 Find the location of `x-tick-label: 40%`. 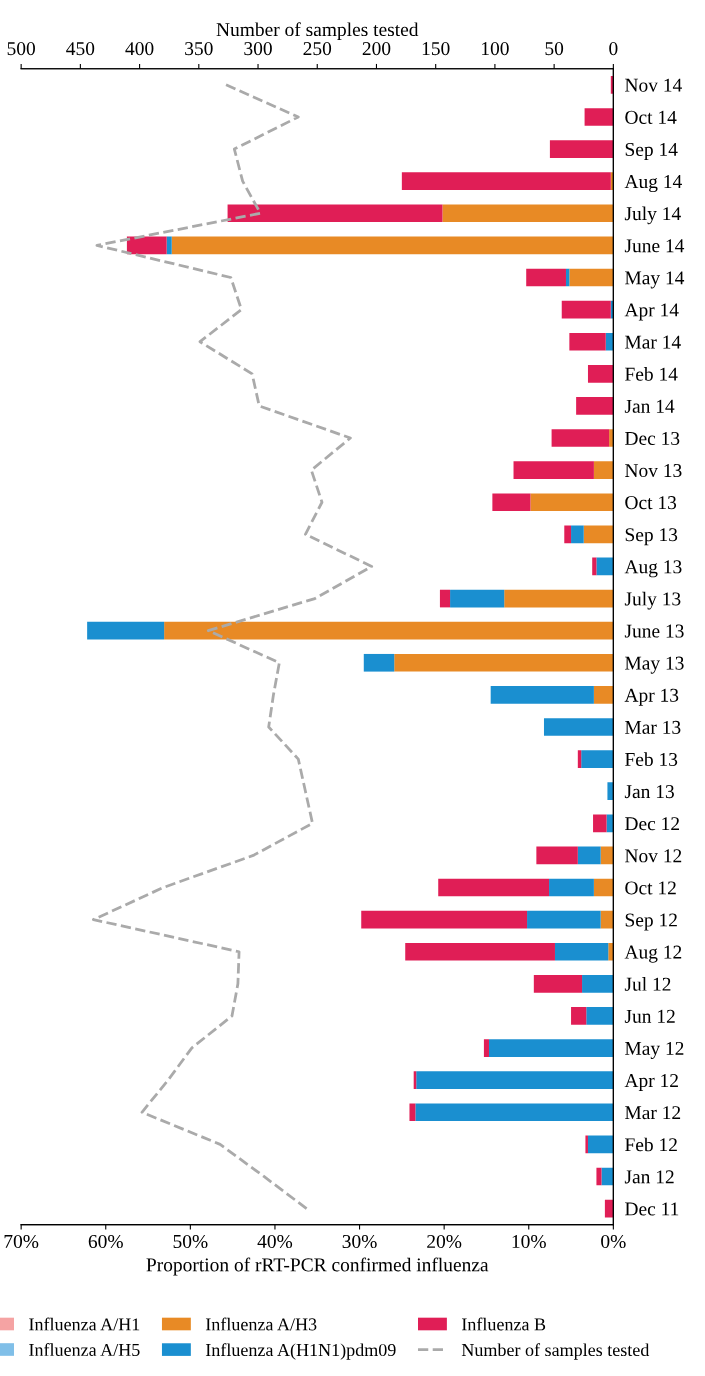

x-tick-label: 40% is located at coordinates (275, 1241).